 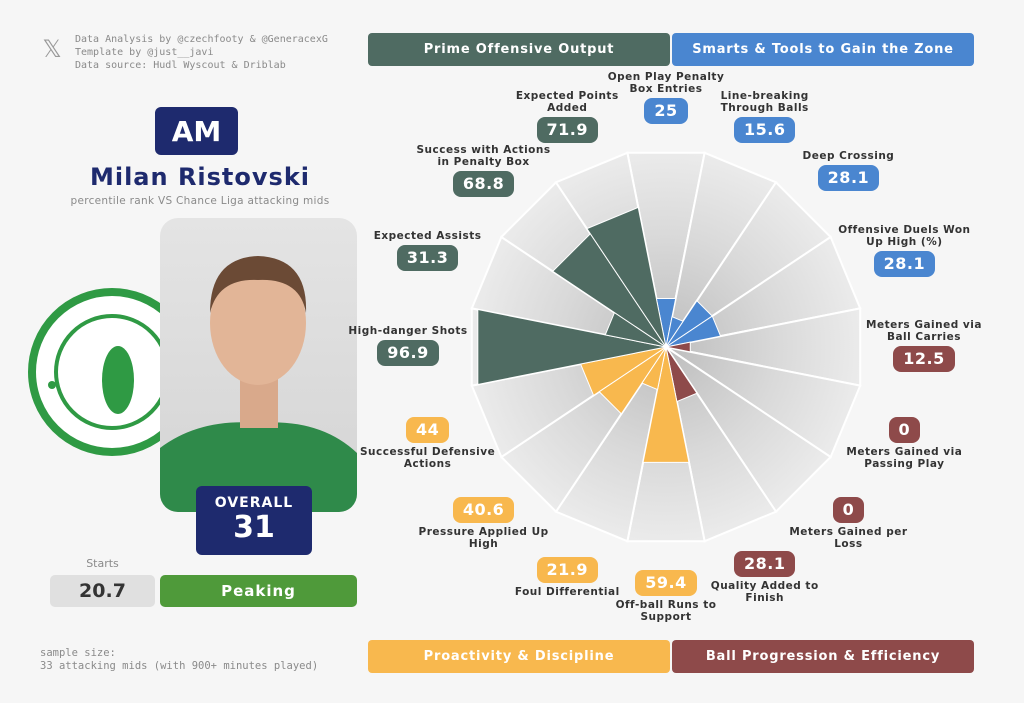 I want to click on category-label: Success with Actions in Penalty Box, so click(x=483, y=155).